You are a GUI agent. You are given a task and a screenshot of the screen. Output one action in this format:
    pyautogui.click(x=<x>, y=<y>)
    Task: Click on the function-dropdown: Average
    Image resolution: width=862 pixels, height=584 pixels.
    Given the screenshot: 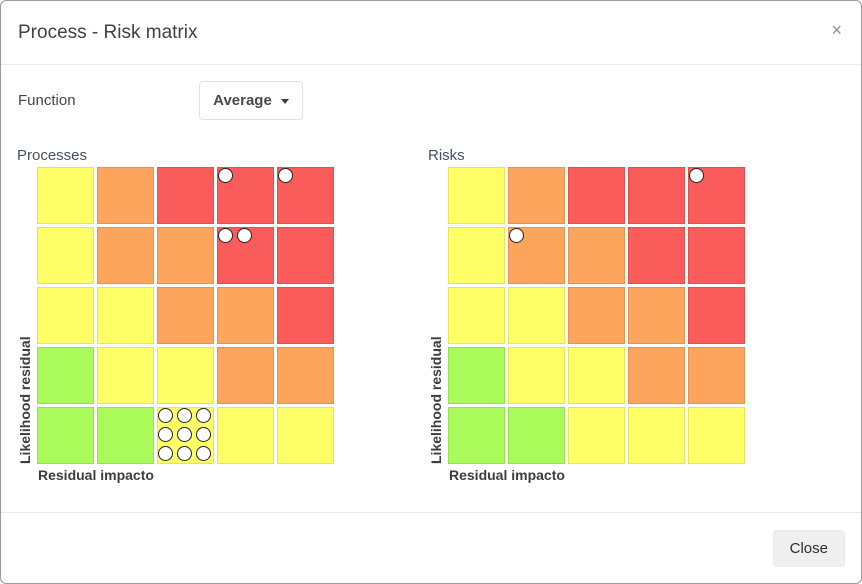 What is the action you would take?
    pyautogui.click(x=251, y=100)
    